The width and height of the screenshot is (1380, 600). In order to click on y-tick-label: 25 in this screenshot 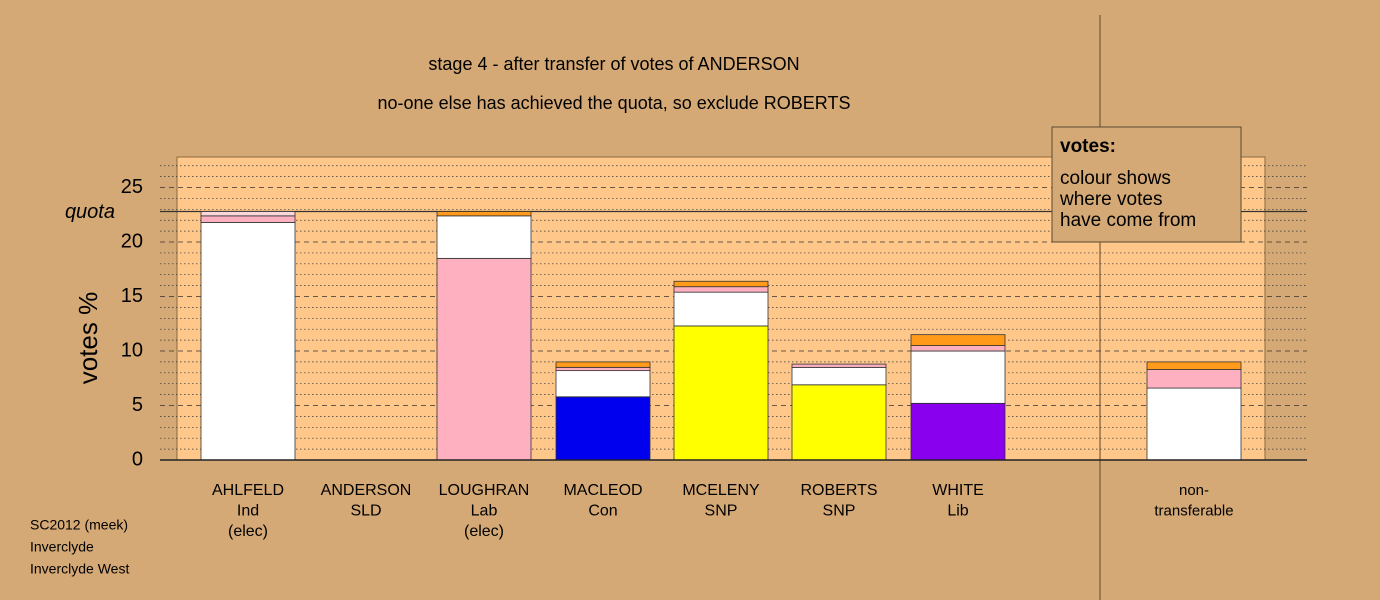, I will do `click(132, 187)`.